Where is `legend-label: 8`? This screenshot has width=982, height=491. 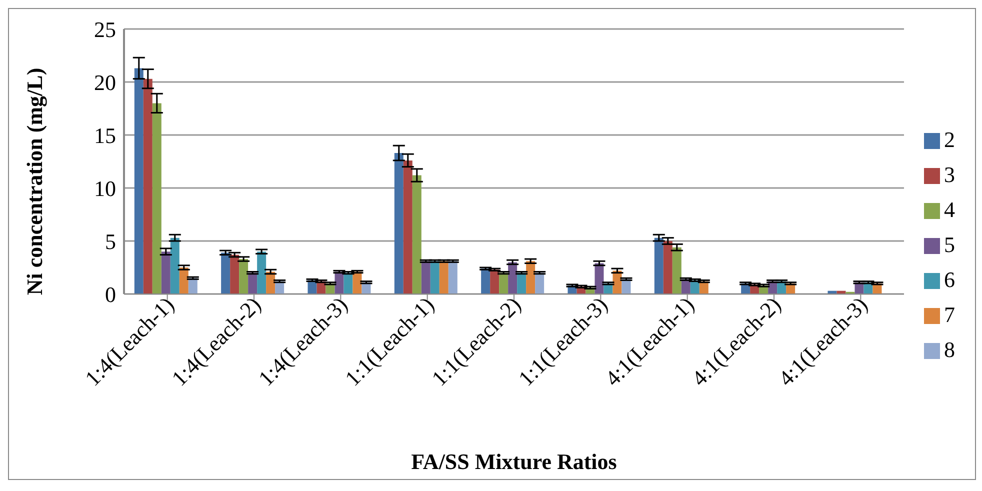 legend-label: 8 is located at coordinates (949, 349).